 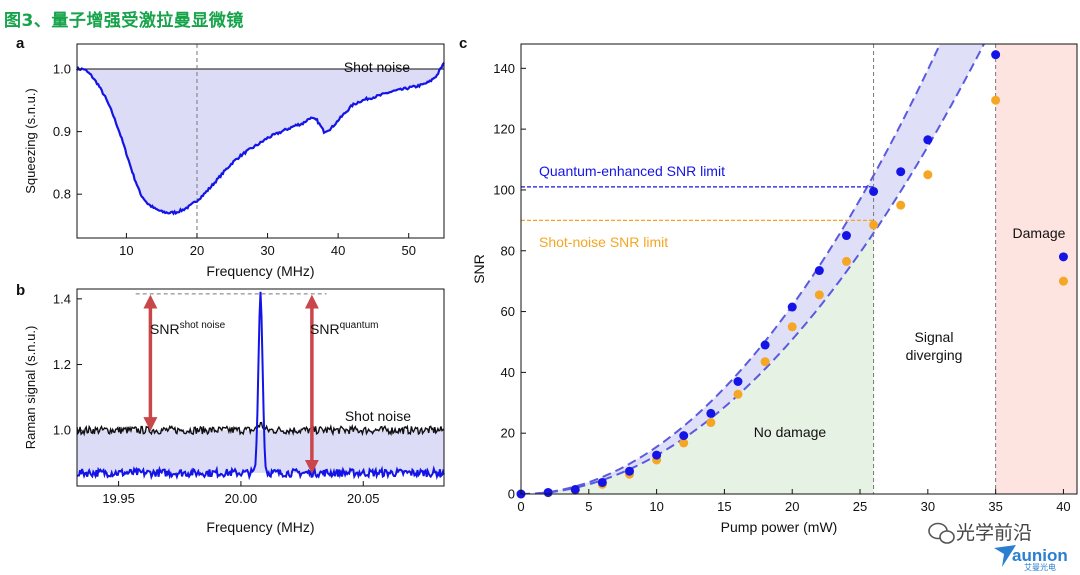 What do you see at coordinates (260, 451) in the screenshot?
I see `panel-b-snr-gain-band` at bounding box center [260, 451].